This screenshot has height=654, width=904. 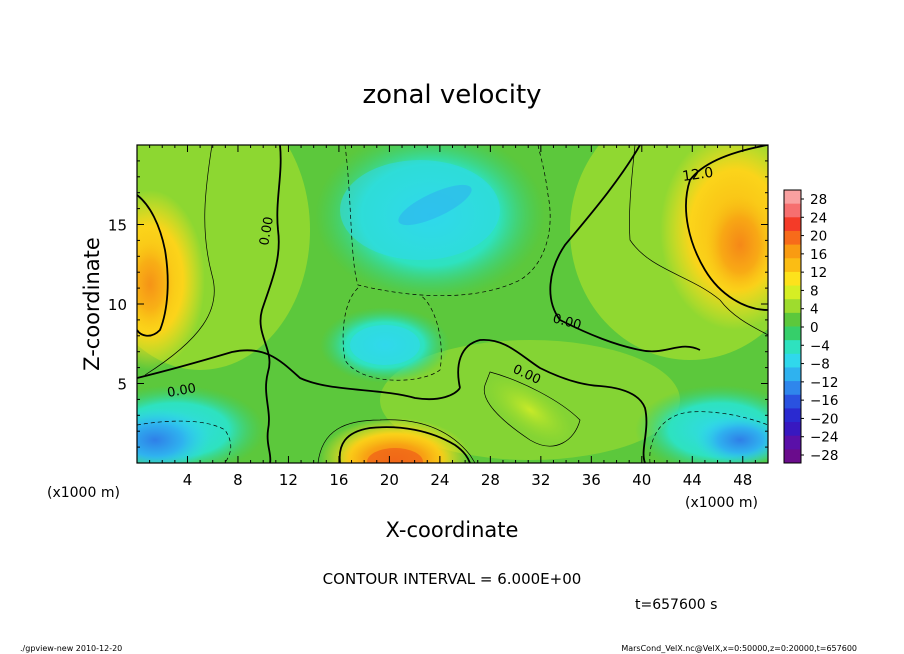 I want to click on x-tick-label: 28, so click(x=490, y=480).